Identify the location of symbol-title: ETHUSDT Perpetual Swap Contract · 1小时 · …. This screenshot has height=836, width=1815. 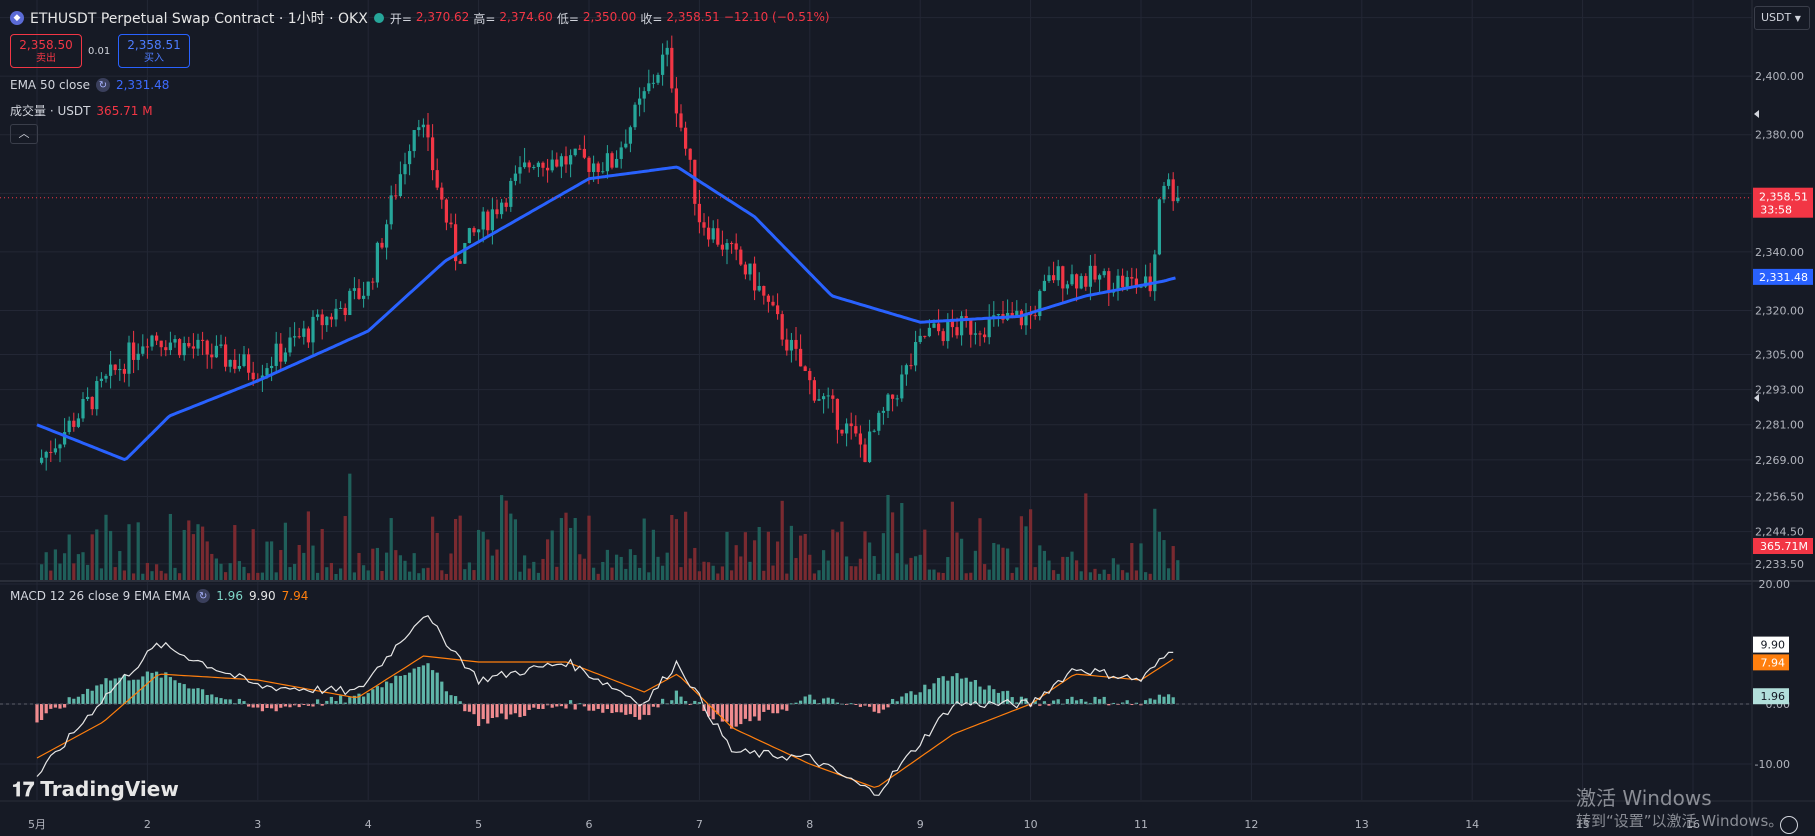
(199, 19).